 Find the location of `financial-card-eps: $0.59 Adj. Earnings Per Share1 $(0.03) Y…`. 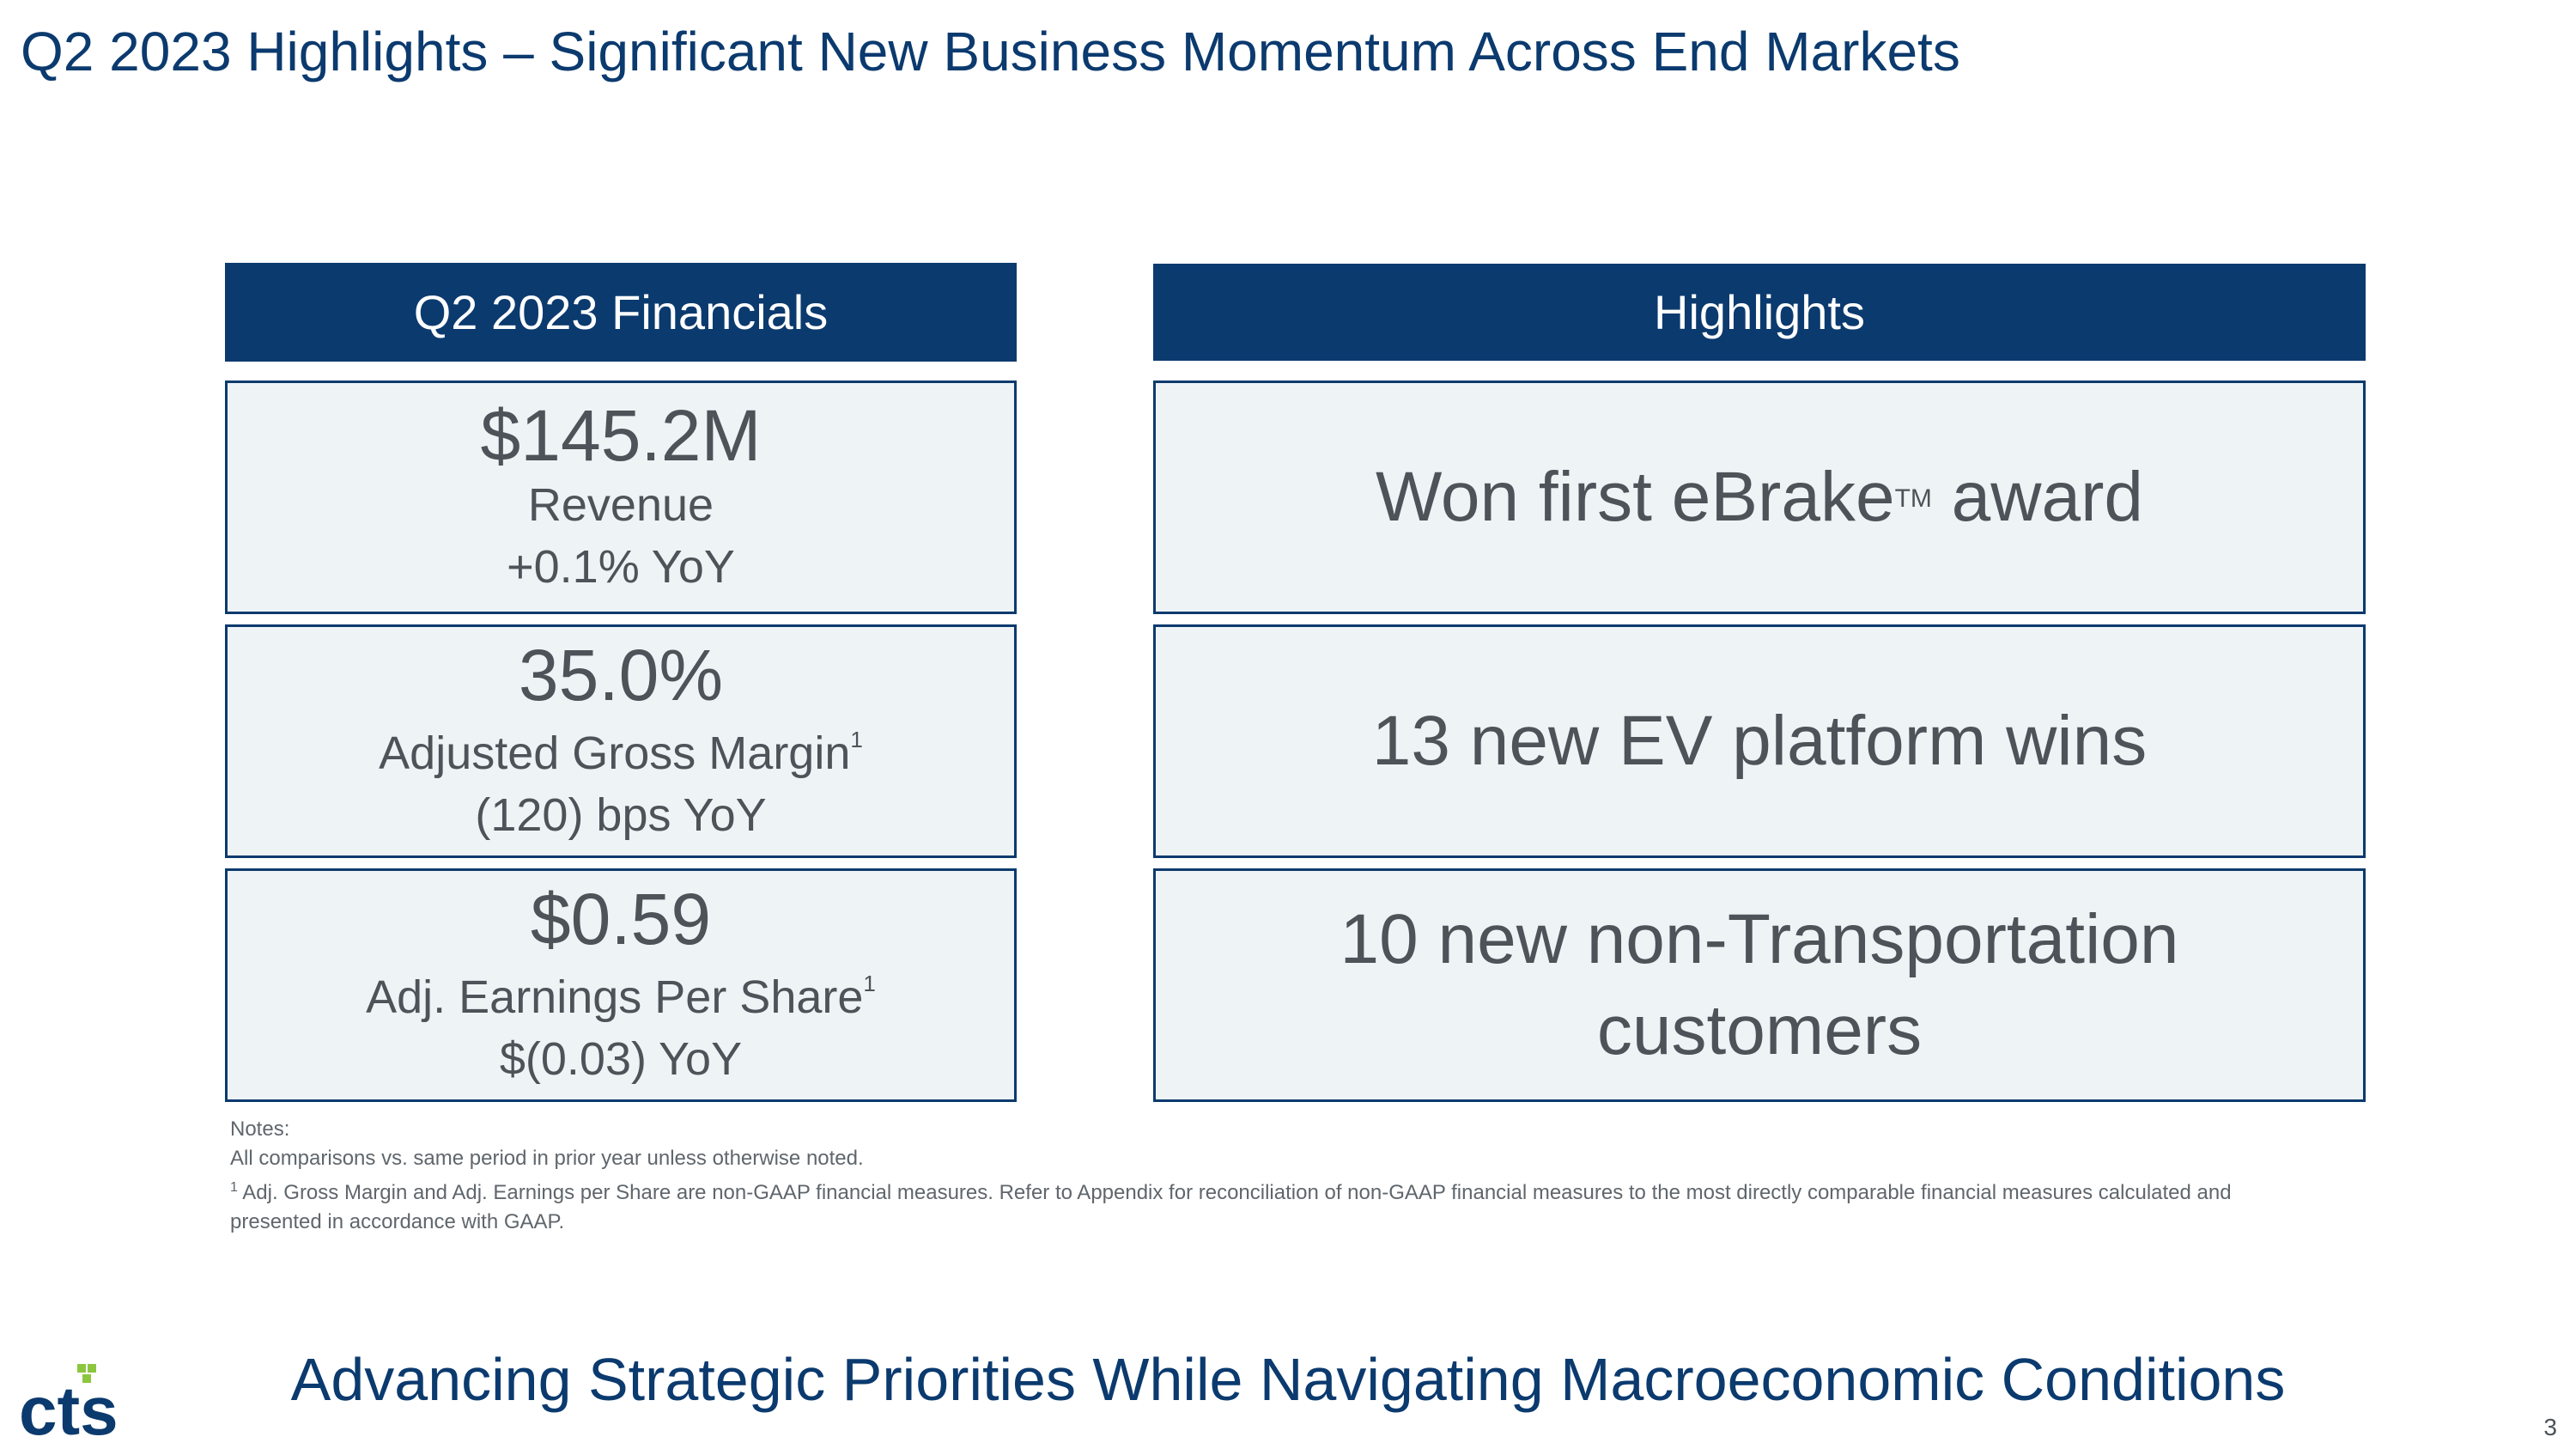

financial-card-eps: $0.59 Adj. Earnings Per Share1 $(0.03) Y… is located at coordinates (621, 985).